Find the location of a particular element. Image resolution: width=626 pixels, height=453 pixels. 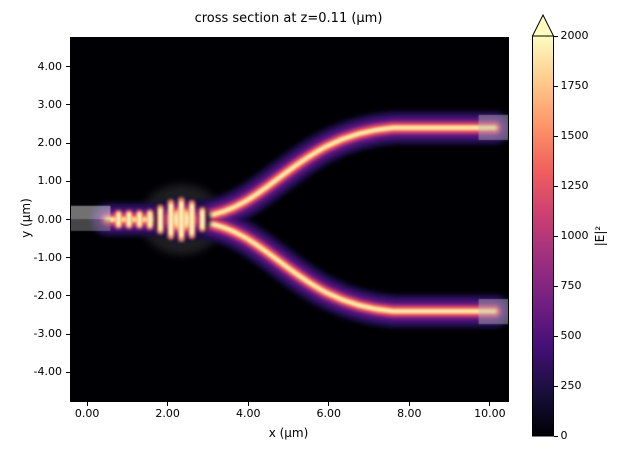

y-tick-label: -3.00 is located at coordinates (47, 334).